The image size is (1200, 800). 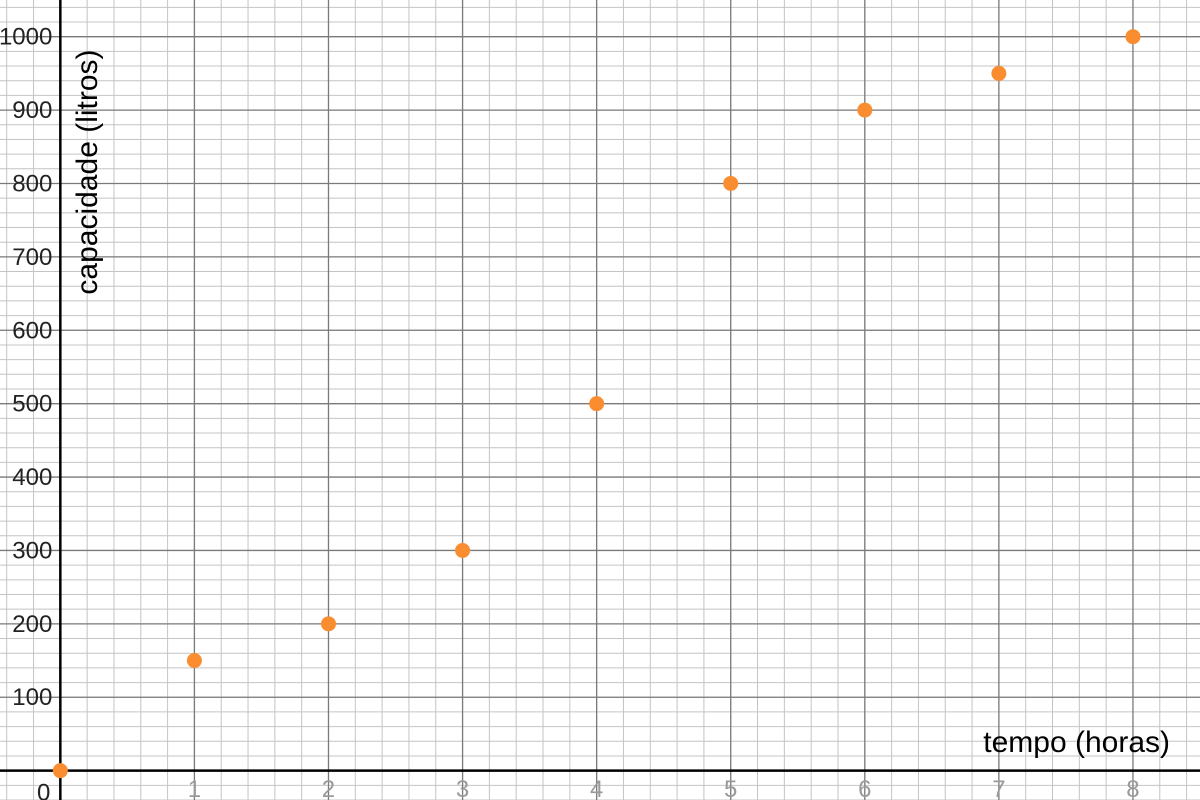 I want to click on x-tick-label: 7, so click(x=998, y=788).